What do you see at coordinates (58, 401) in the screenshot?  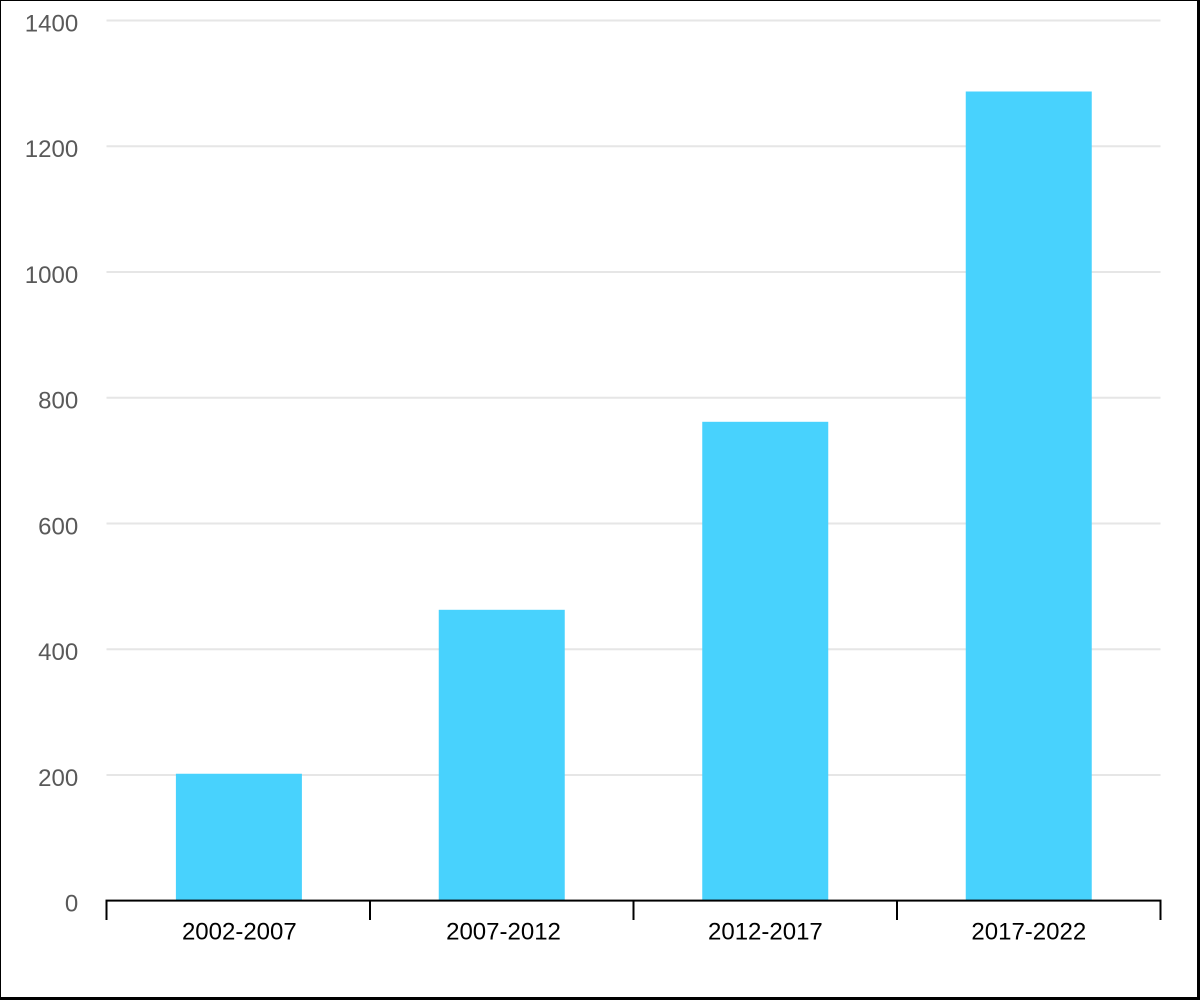 I see `svg-text: 800` at bounding box center [58, 401].